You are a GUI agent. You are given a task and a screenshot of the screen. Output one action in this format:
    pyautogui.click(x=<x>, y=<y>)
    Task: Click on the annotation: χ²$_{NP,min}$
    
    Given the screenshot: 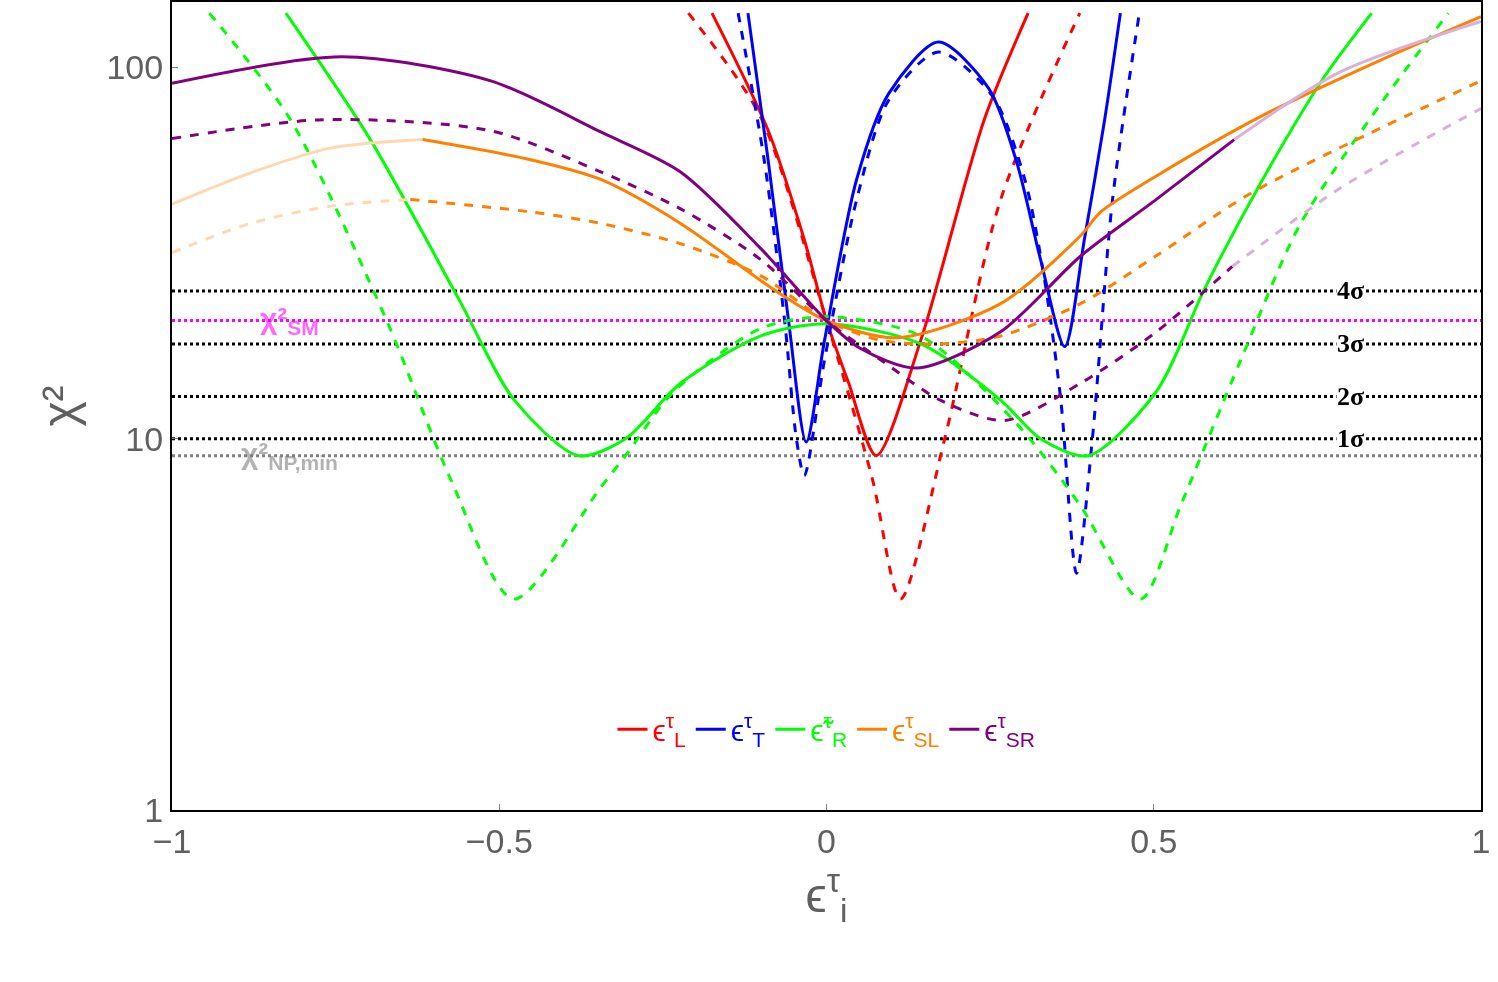 What is the action you would take?
    pyautogui.click(x=289, y=456)
    